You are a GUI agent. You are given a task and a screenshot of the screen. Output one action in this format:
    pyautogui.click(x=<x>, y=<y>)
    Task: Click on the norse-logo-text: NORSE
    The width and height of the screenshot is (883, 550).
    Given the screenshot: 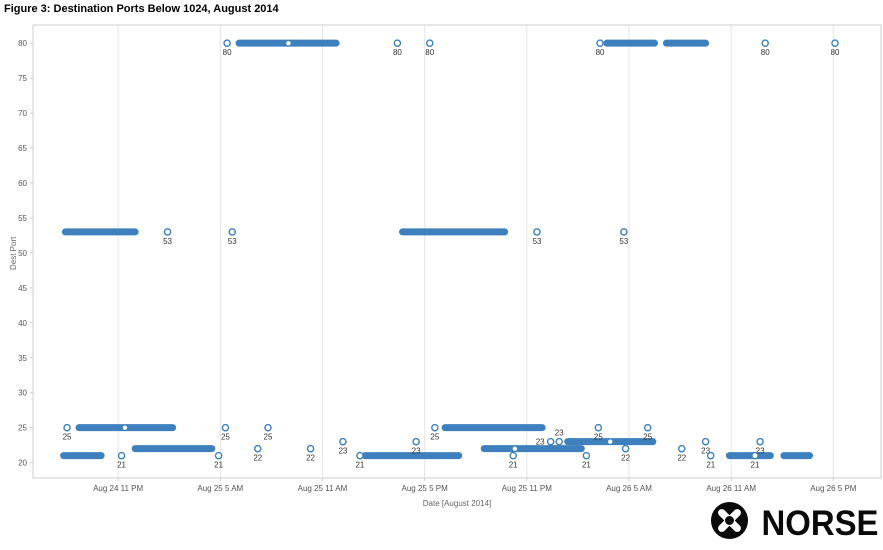 What is the action you would take?
    pyautogui.click(x=819, y=523)
    